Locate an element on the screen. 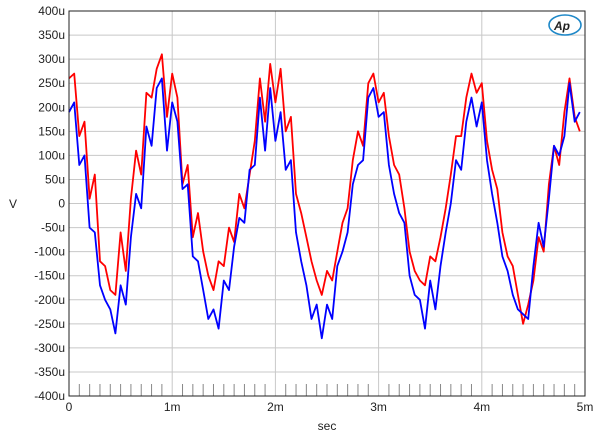 The image size is (600, 444). y-tick-label: 250u is located at coordinates (51, 83).